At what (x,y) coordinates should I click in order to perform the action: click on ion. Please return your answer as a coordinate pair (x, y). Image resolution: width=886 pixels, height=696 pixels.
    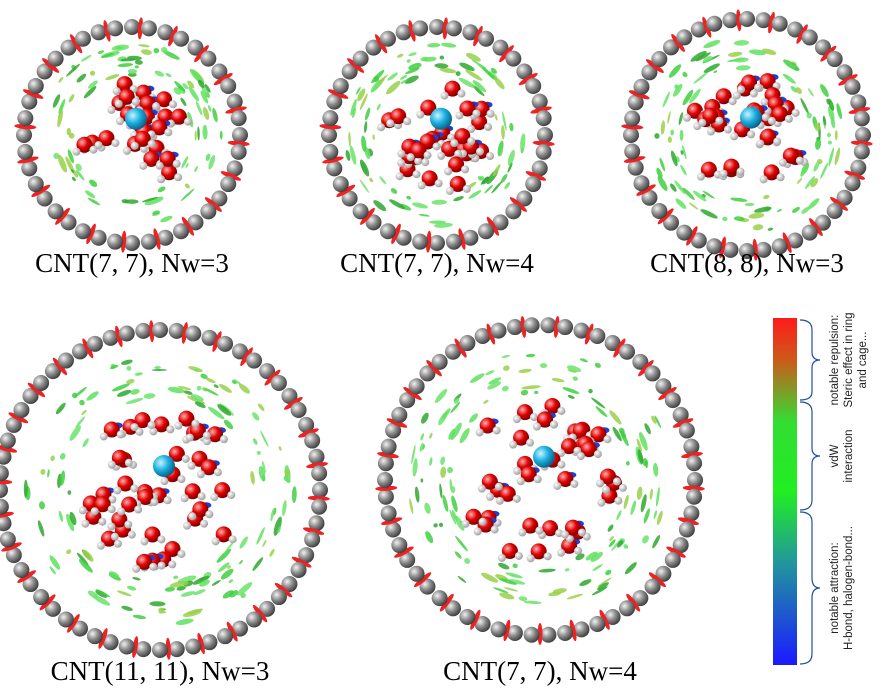
    Looking at the image, I should click on (751, 117).